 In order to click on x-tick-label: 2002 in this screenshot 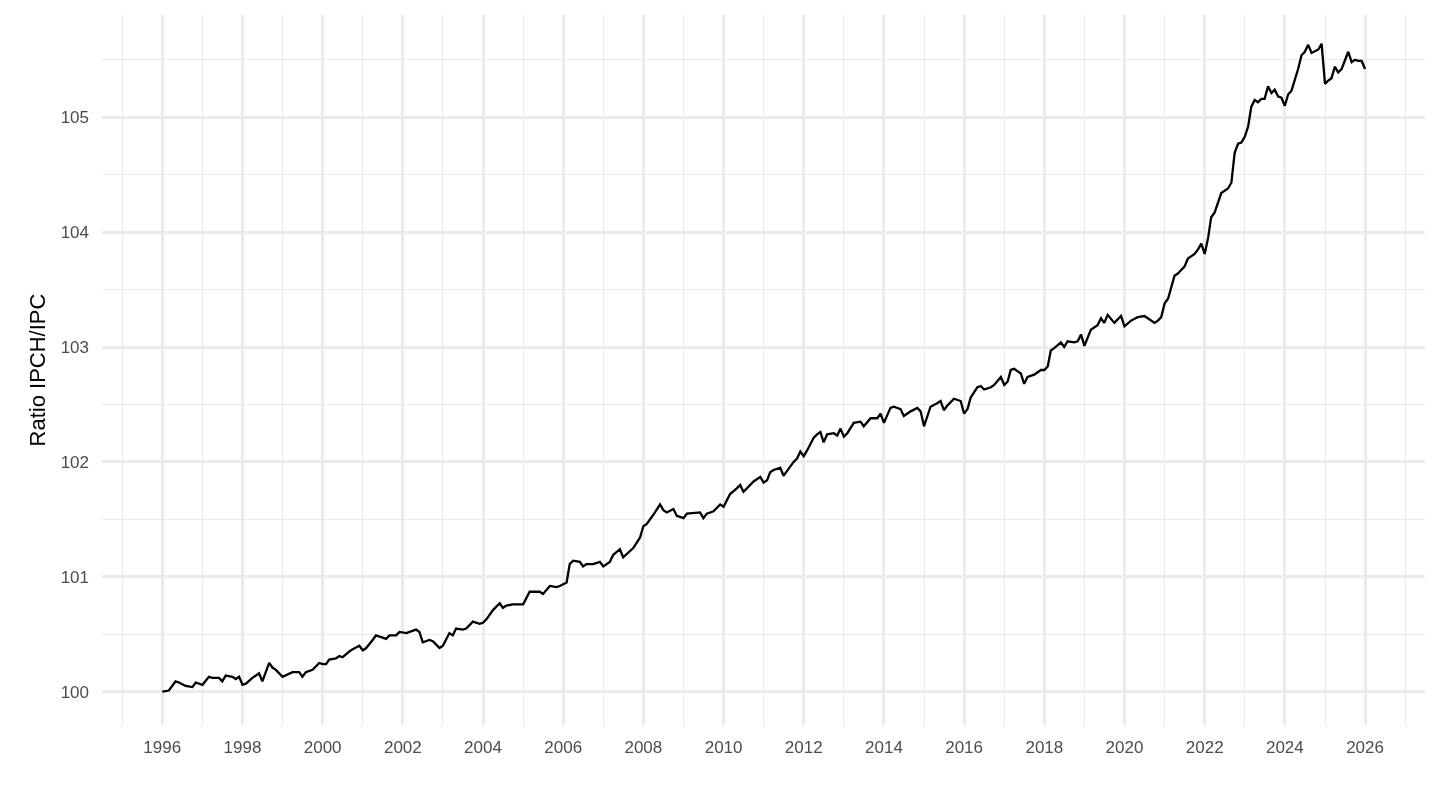, I will do `click(402, 747)`.